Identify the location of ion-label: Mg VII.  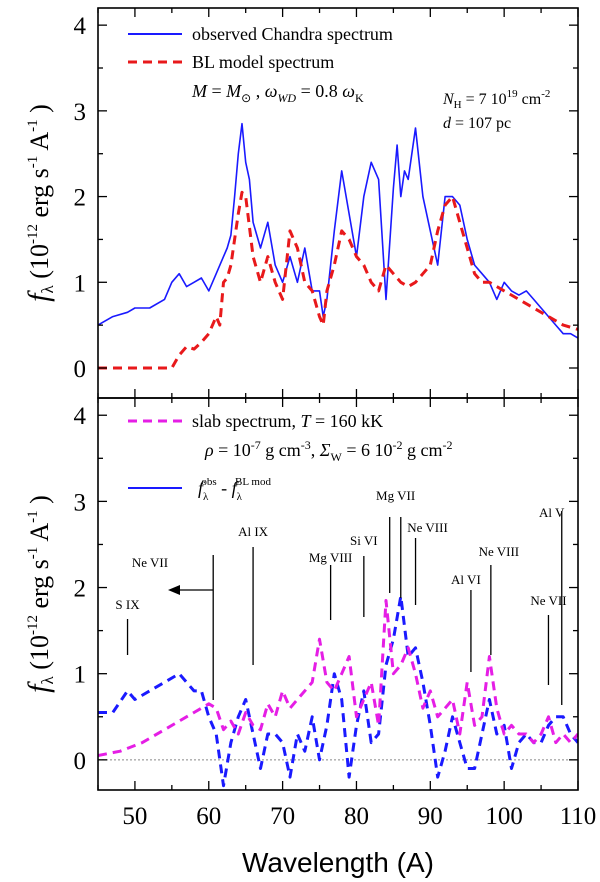
(395, 495).